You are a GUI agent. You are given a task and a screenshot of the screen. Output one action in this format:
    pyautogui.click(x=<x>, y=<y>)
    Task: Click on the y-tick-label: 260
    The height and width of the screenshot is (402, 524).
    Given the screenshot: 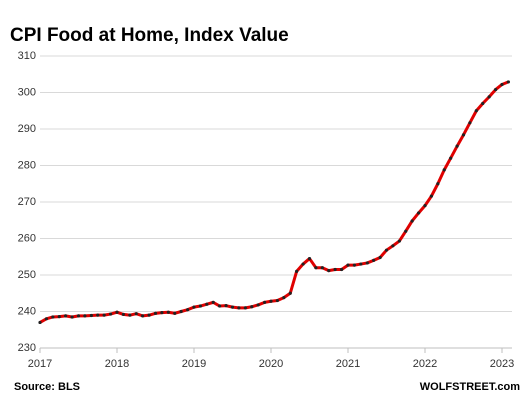 What is the action you would take?
    pyautogui.click(x=27, y=238)
    